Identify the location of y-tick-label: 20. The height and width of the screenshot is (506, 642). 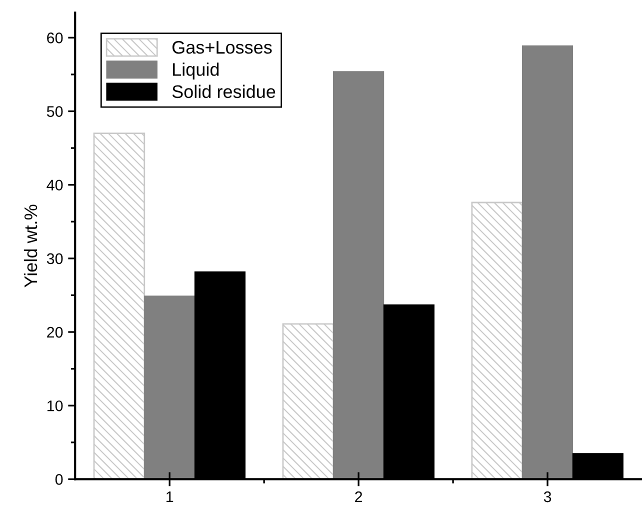
(55, 332).